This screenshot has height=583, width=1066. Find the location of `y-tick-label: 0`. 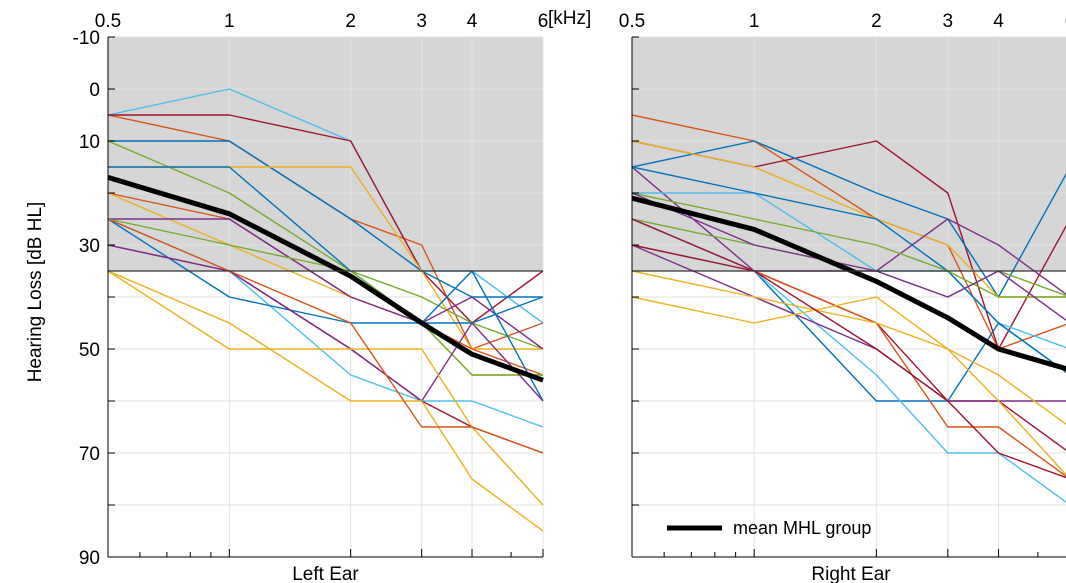

y-tick-label: 0 is located at coordinates (94, 90).